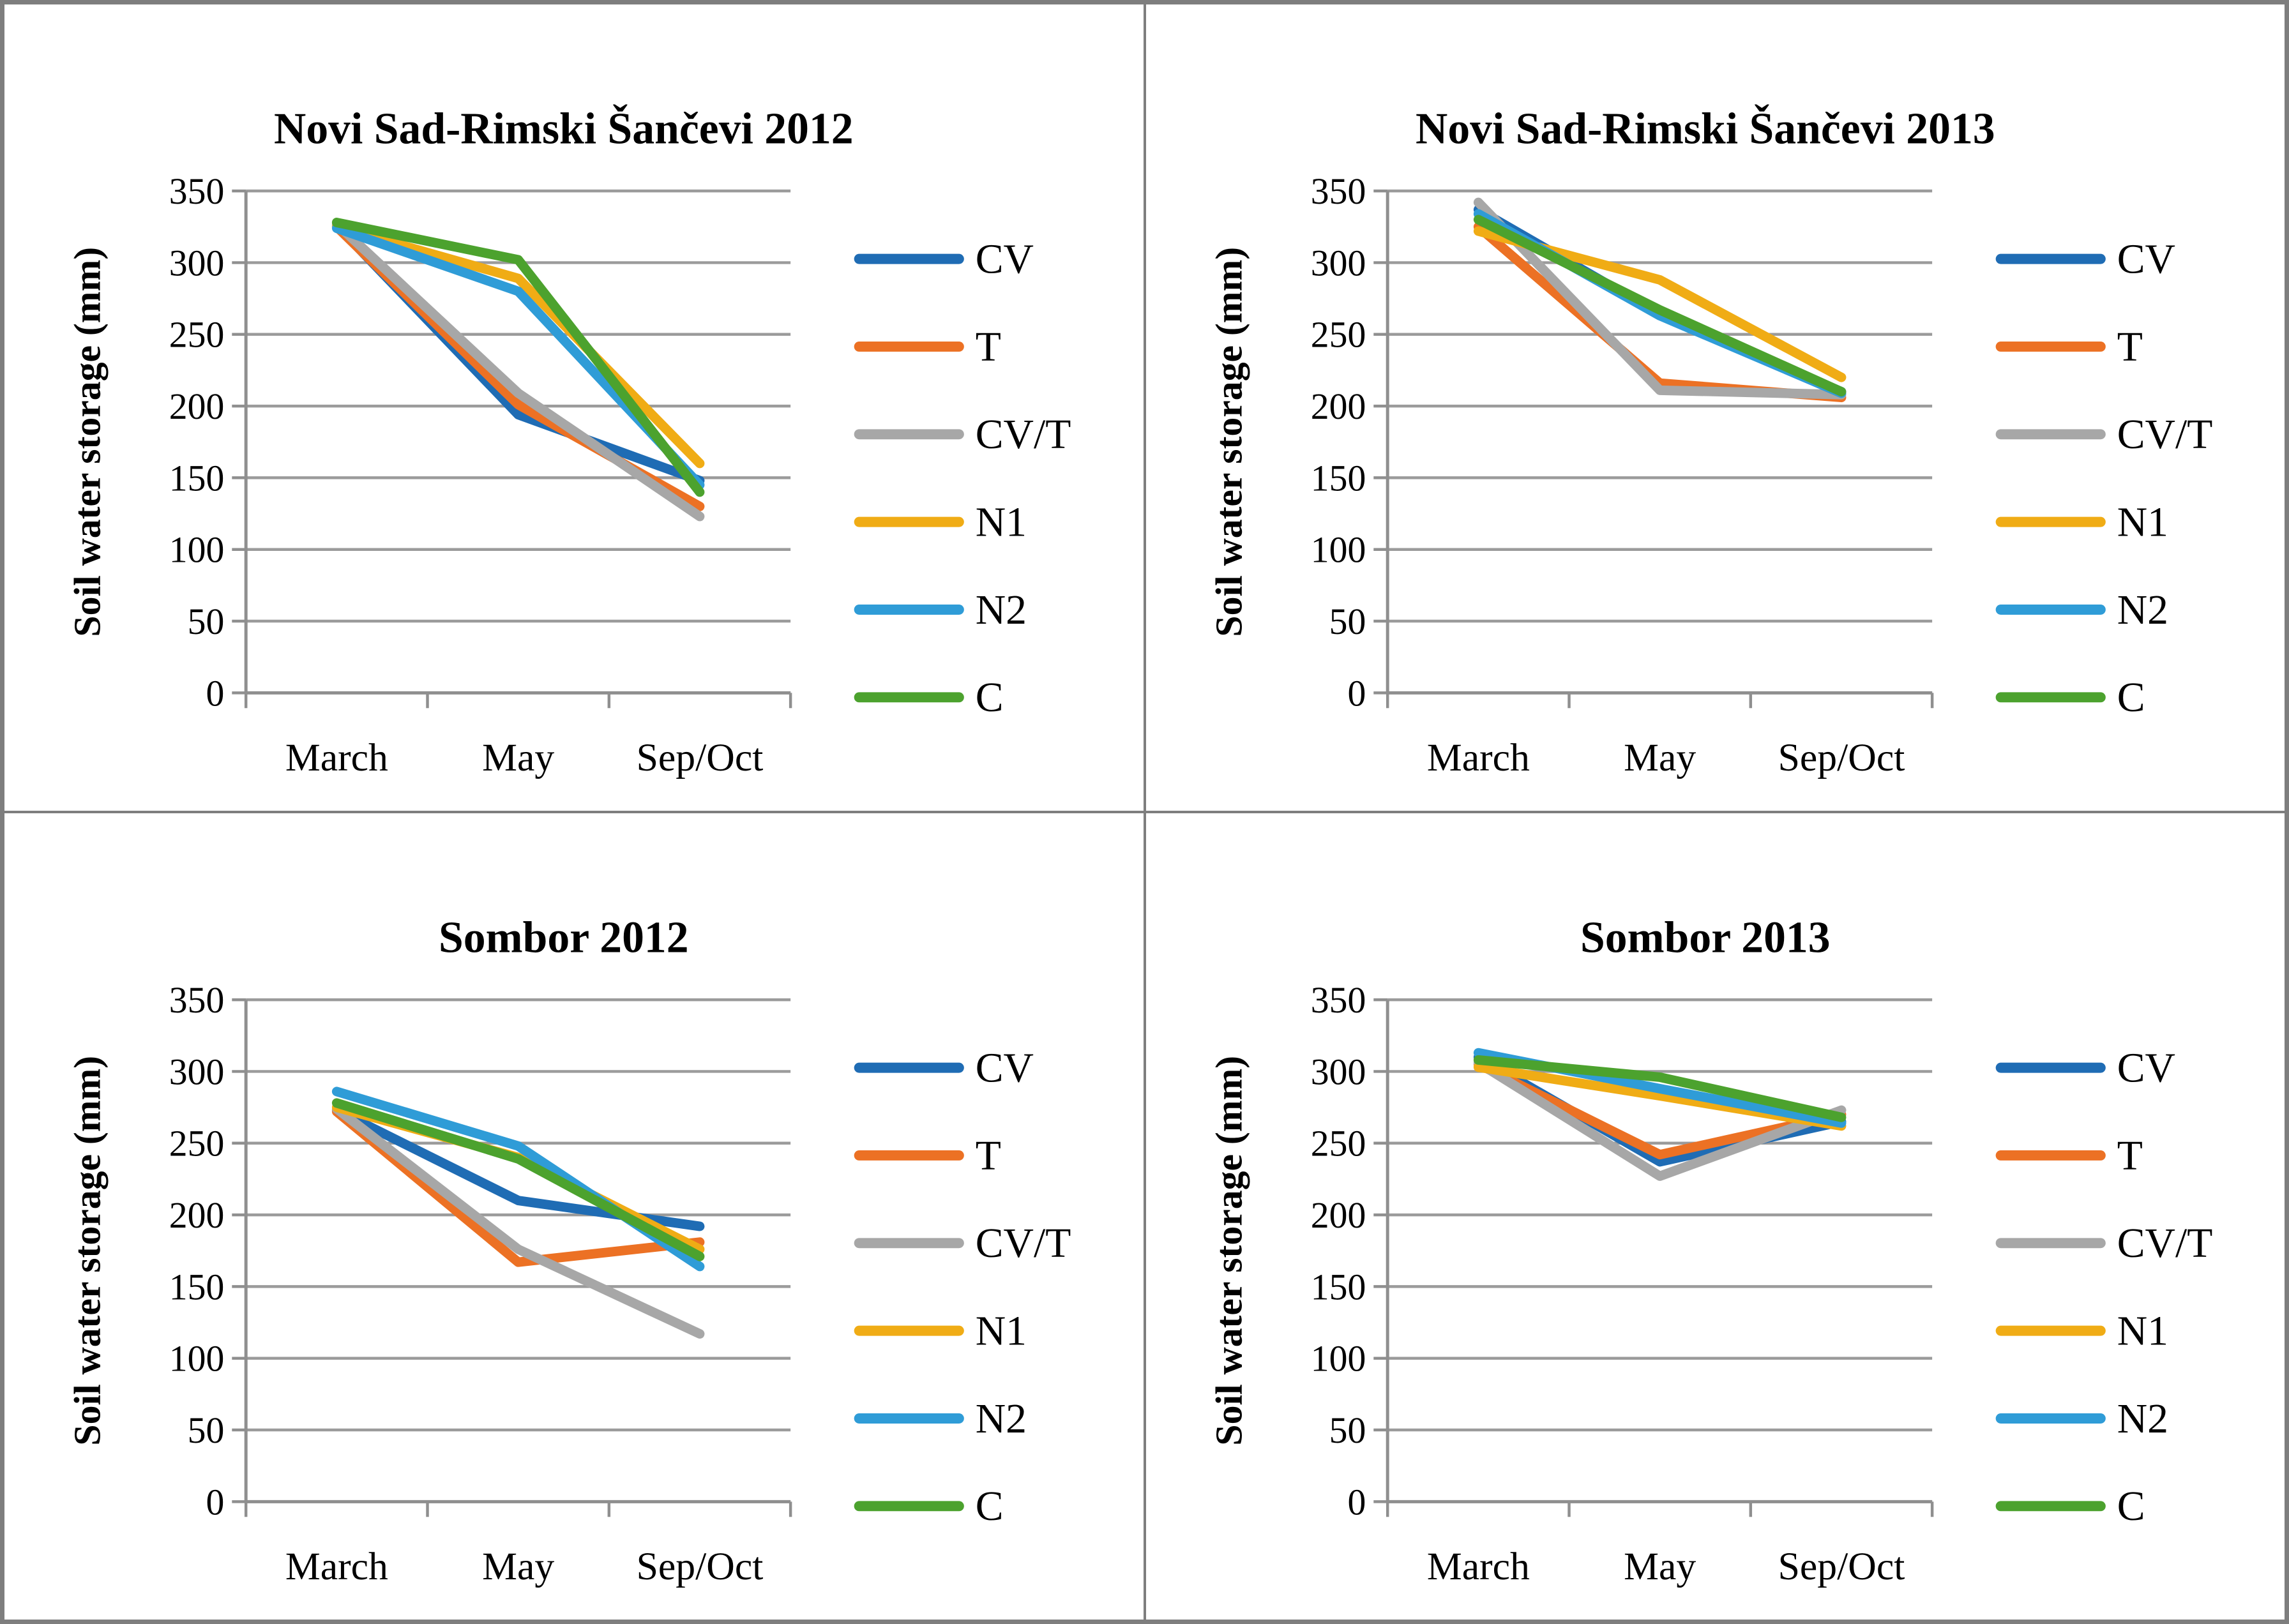  I want to click on chart-title: Sombor 2013, so click(1706, 937).